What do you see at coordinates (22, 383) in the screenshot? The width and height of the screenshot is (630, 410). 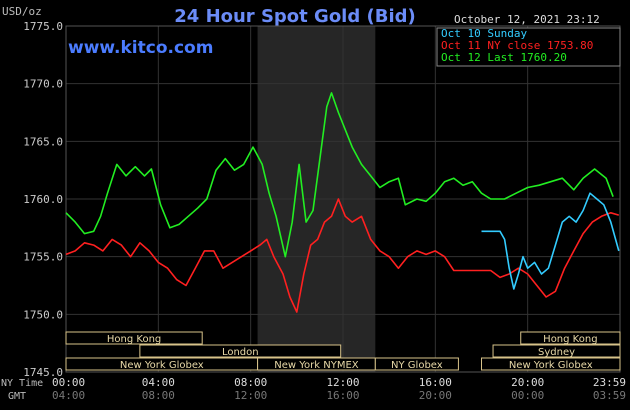 I see `x-row-label-ny: NY Time` at bounding box center [22, 383].